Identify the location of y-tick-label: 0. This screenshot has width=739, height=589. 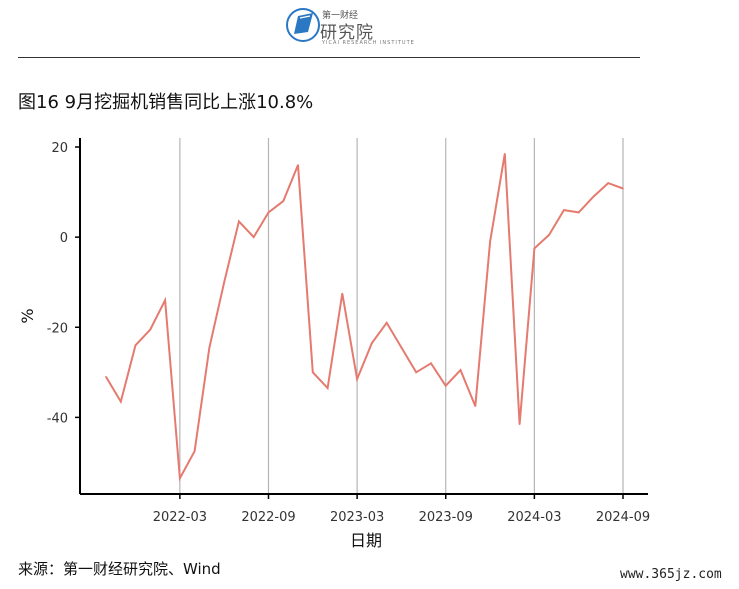
(64, 238).